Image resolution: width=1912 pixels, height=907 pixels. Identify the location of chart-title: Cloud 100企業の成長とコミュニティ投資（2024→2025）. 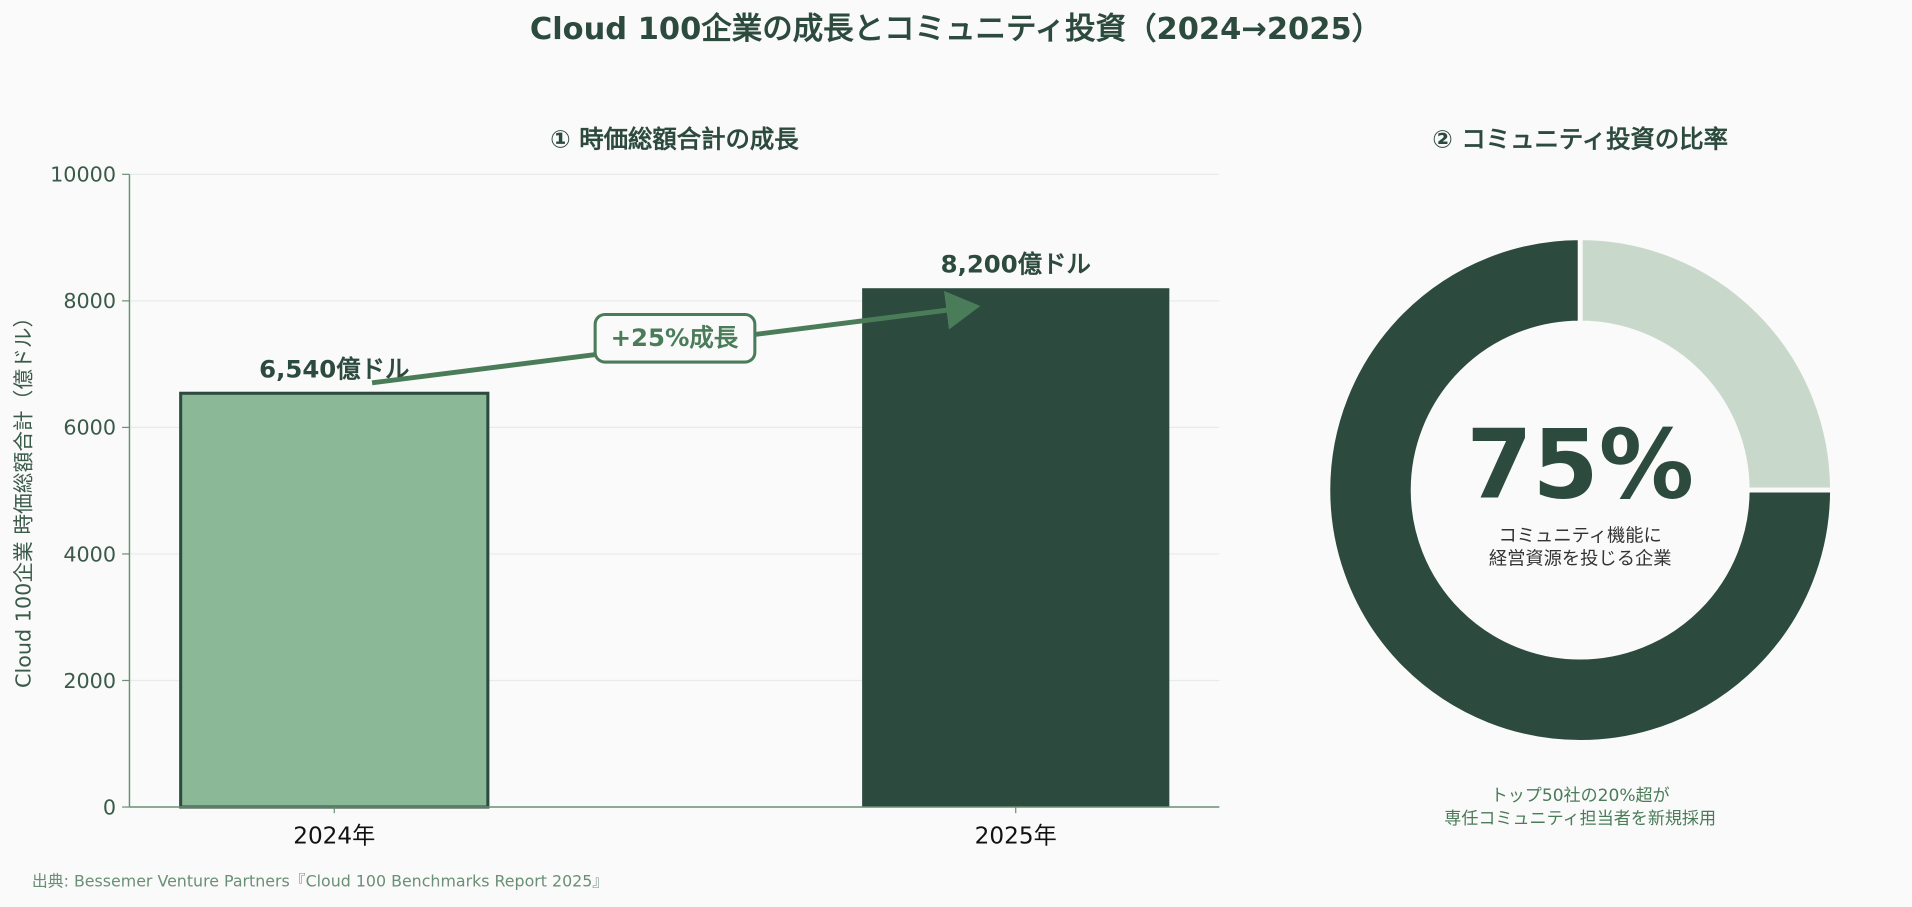
(956, 29).